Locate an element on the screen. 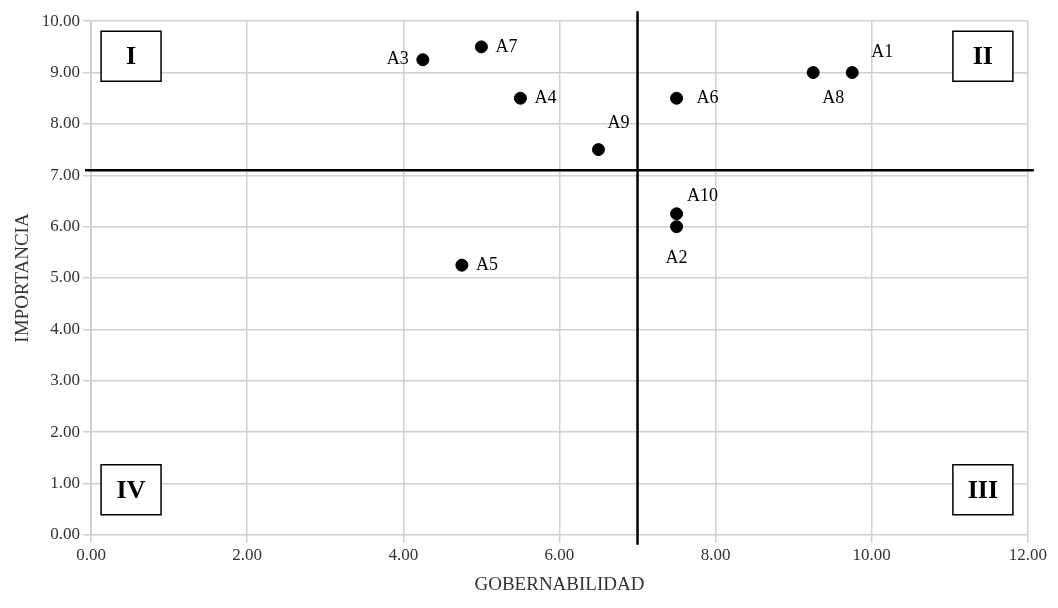 This screenshot has width=1058, height=608. annotation: IV is located at coordinates (131, 489).